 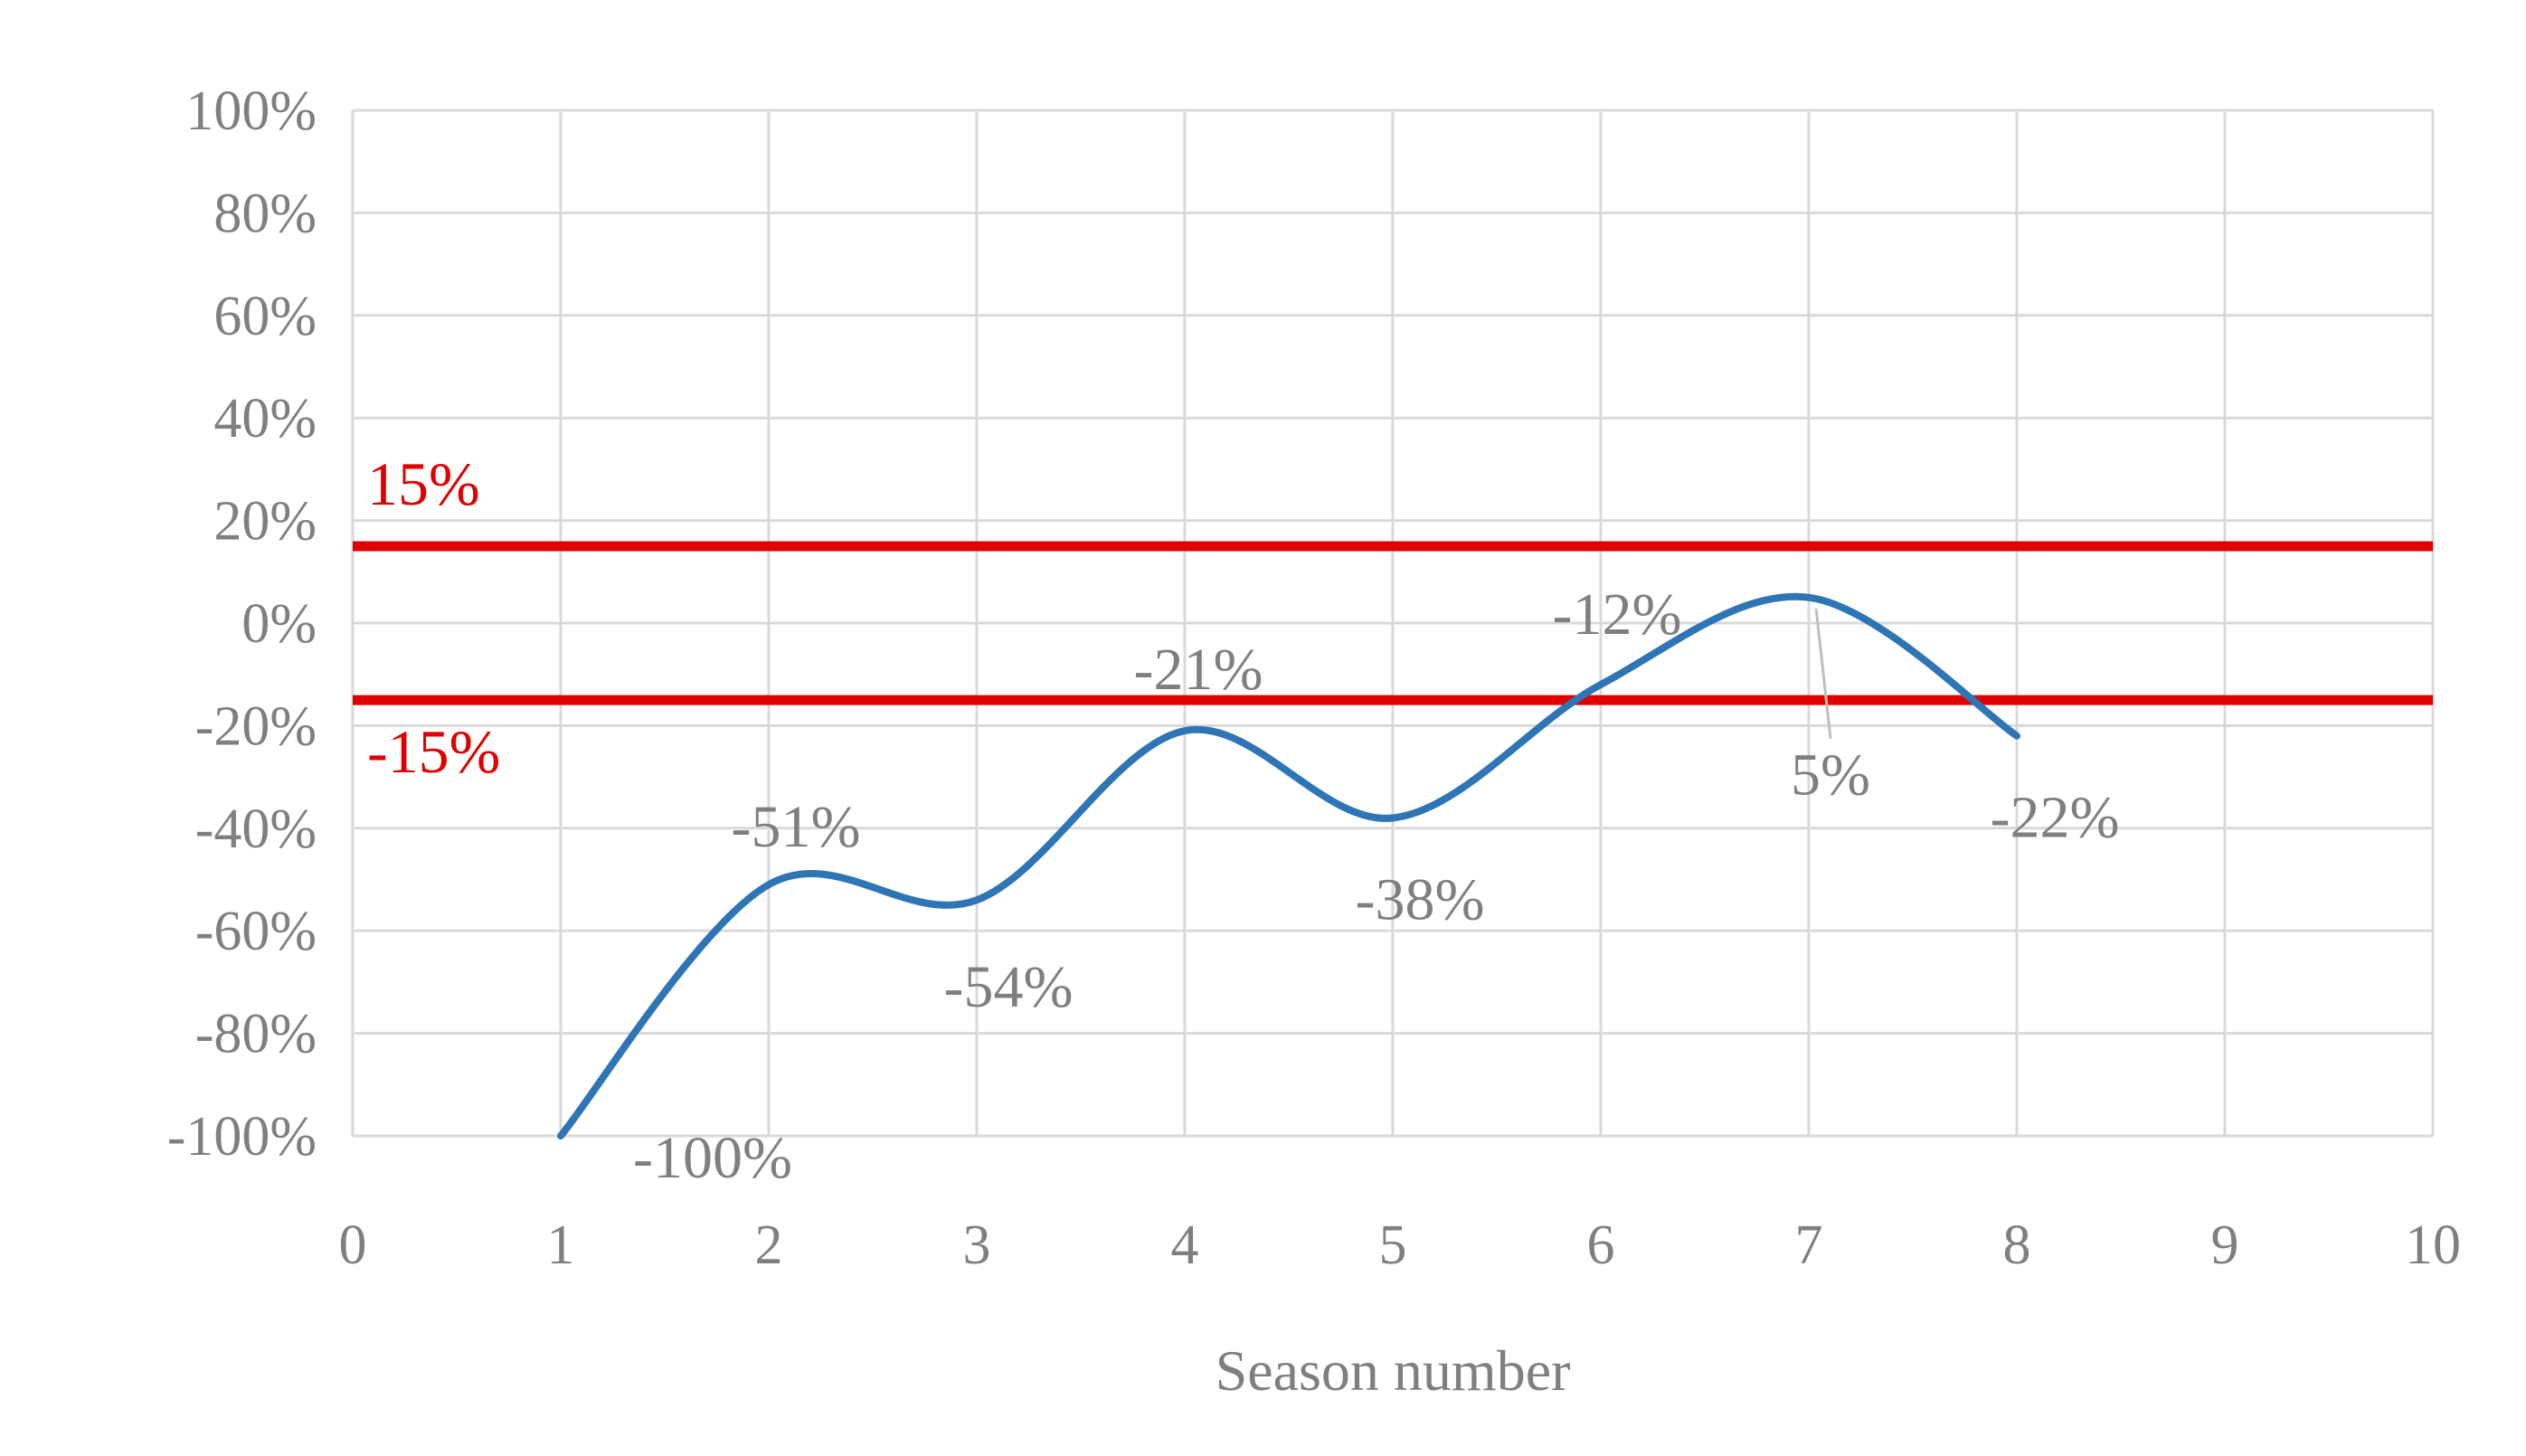 I want to click on data-point-label: 5%, so click(x=1830, y=775).